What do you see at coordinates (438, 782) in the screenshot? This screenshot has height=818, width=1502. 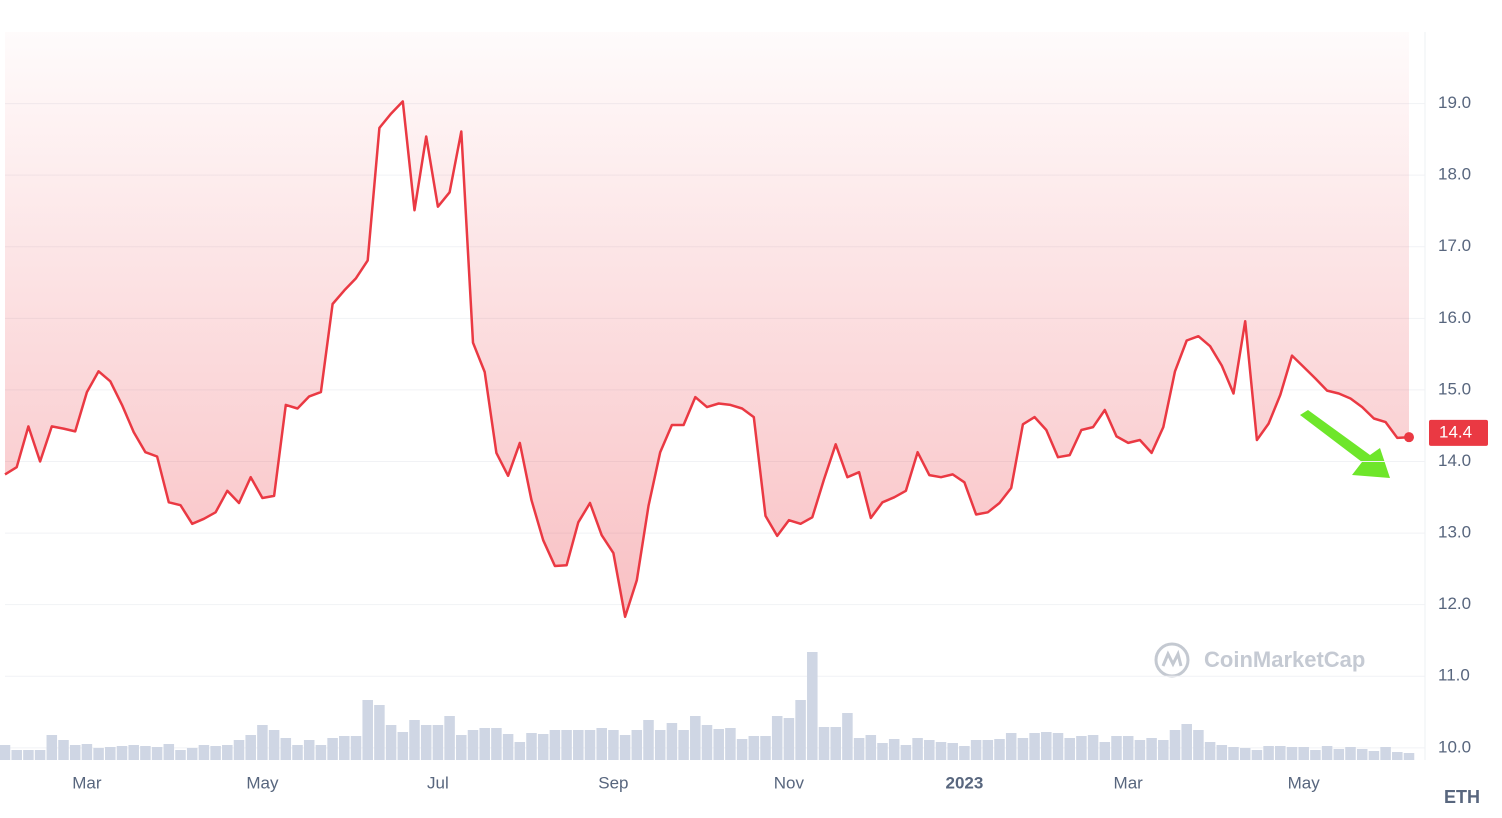 I see `x-tick-label: Jul` at bounding box center [438, 782].